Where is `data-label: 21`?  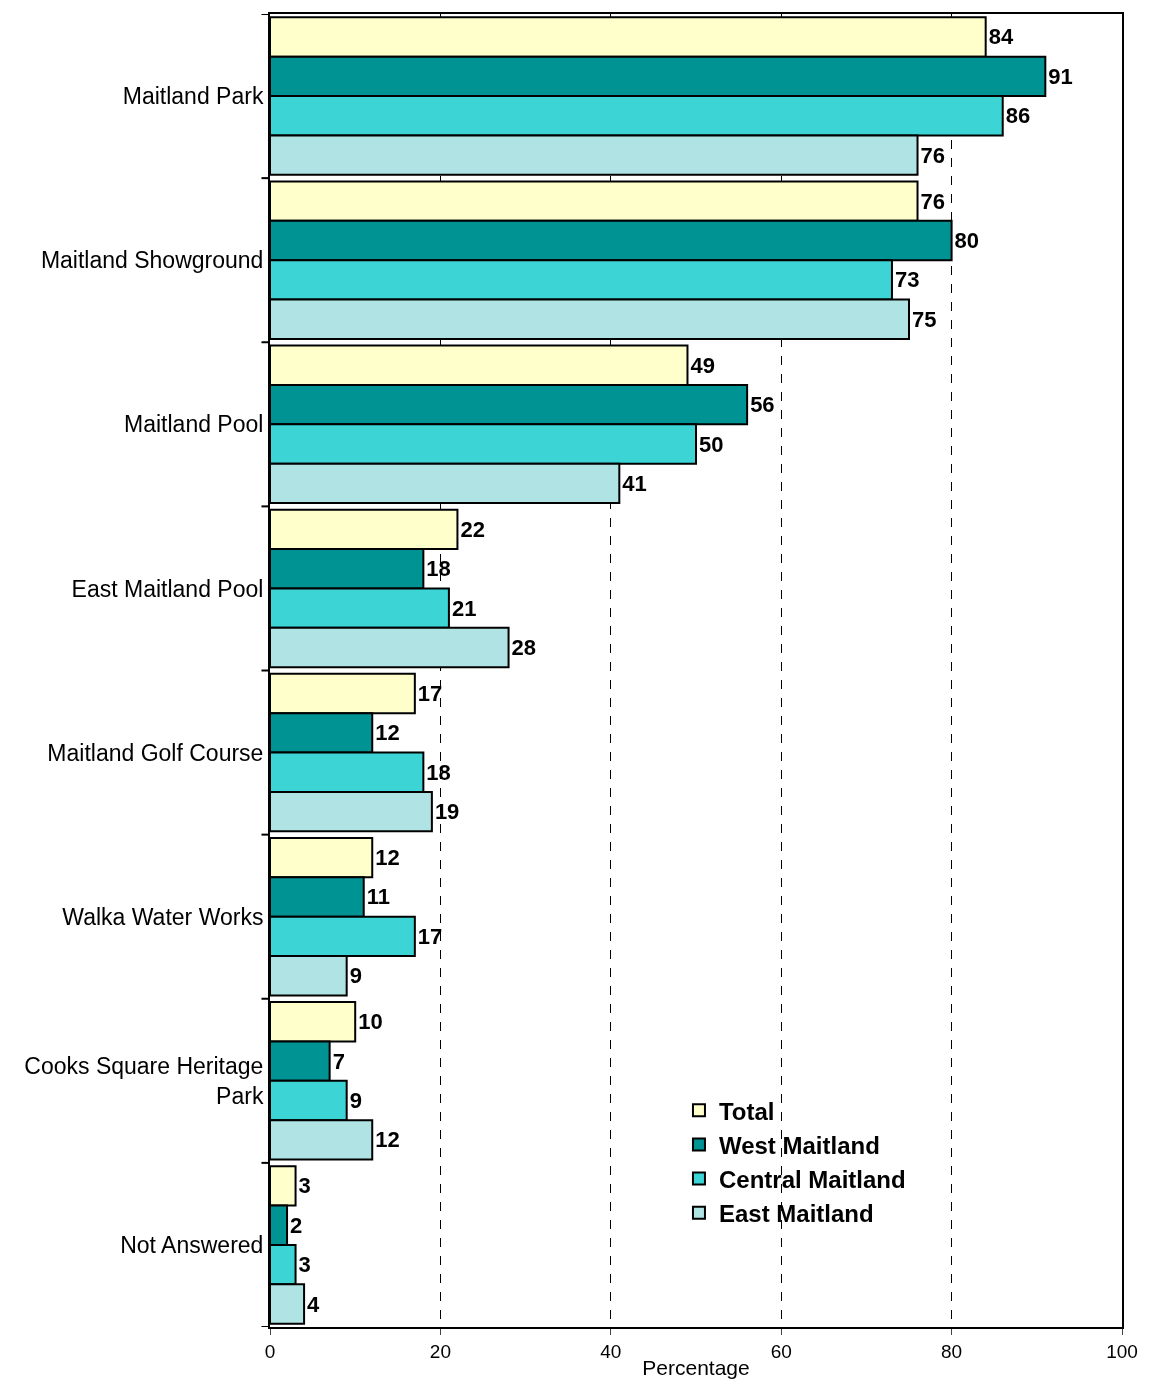 data-label: 21 is located at coordinates (464, 608).